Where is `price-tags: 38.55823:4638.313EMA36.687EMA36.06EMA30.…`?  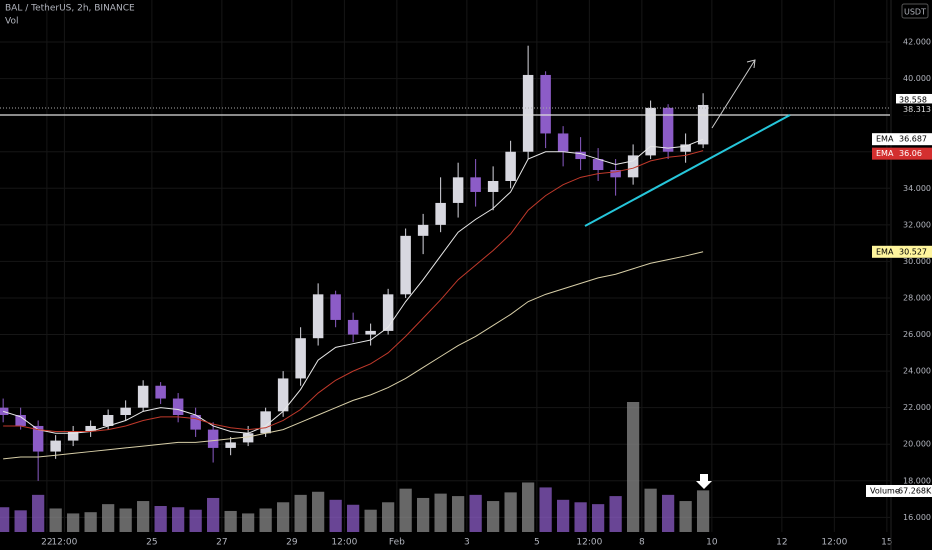
price-tags: 38.55823:4638.313EMA36.687EMA36.06EMA30.… is located at coordinates (899, 295).